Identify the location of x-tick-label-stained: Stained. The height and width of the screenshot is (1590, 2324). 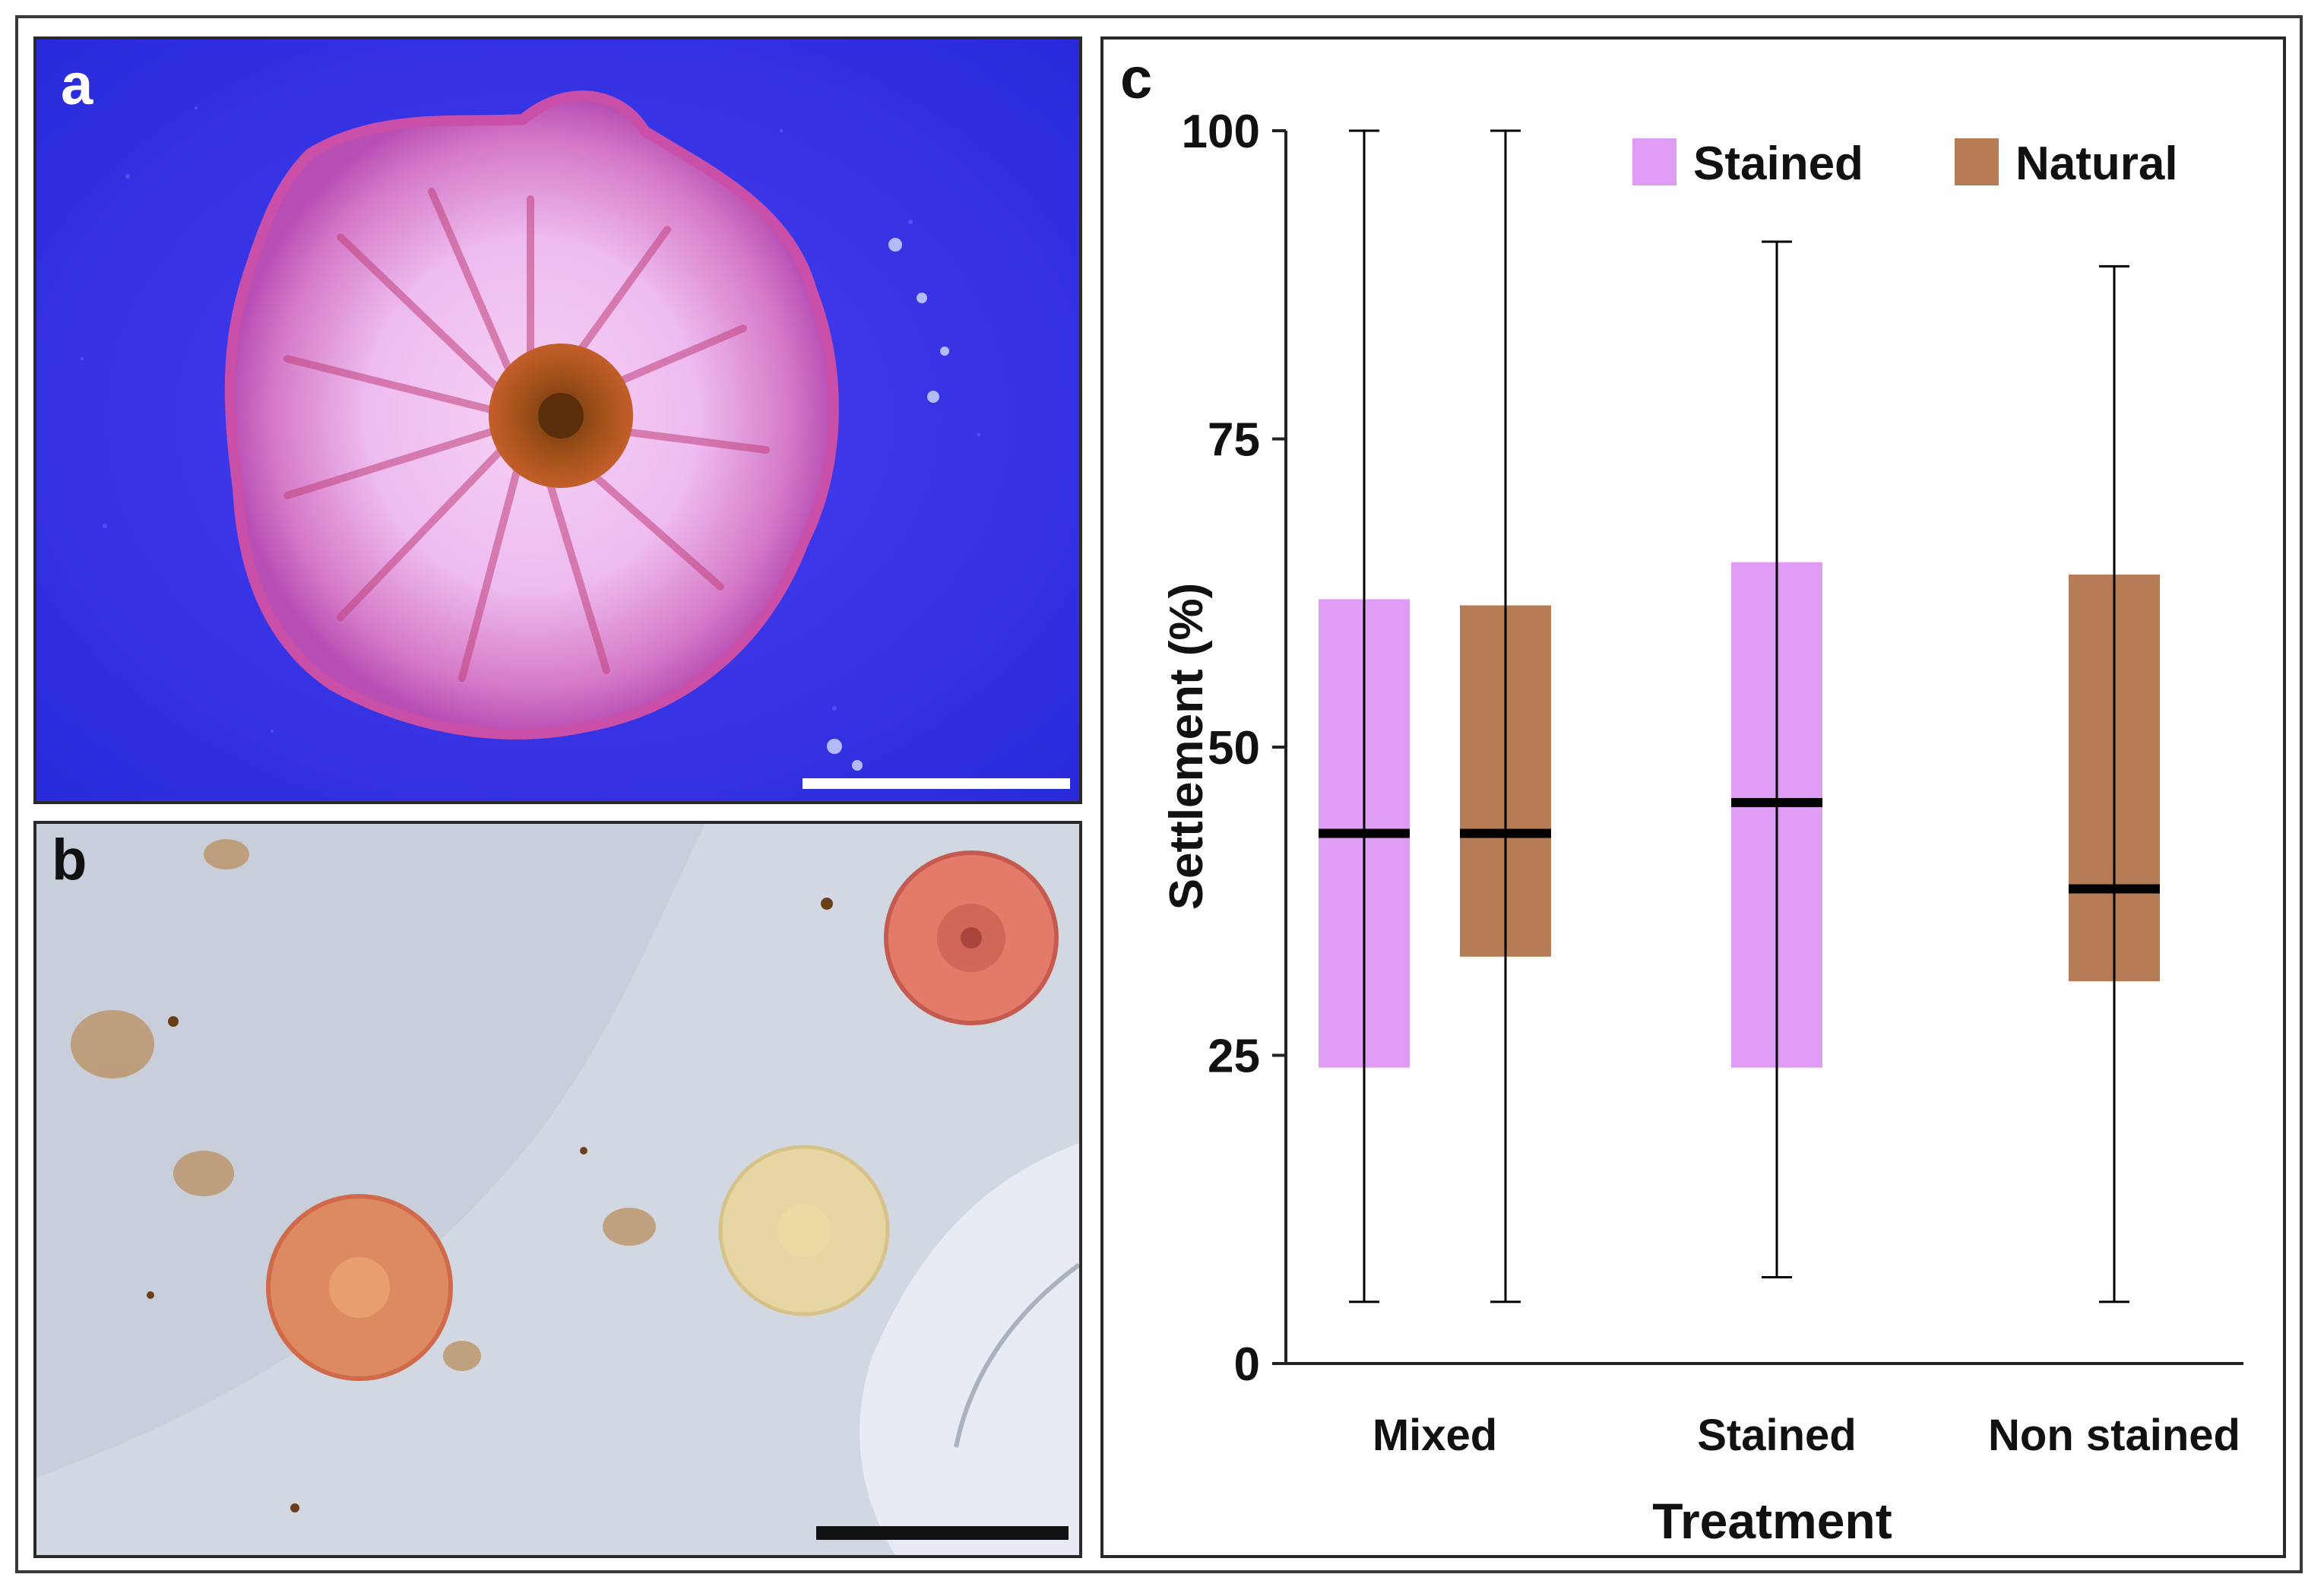
(1777, 1435).